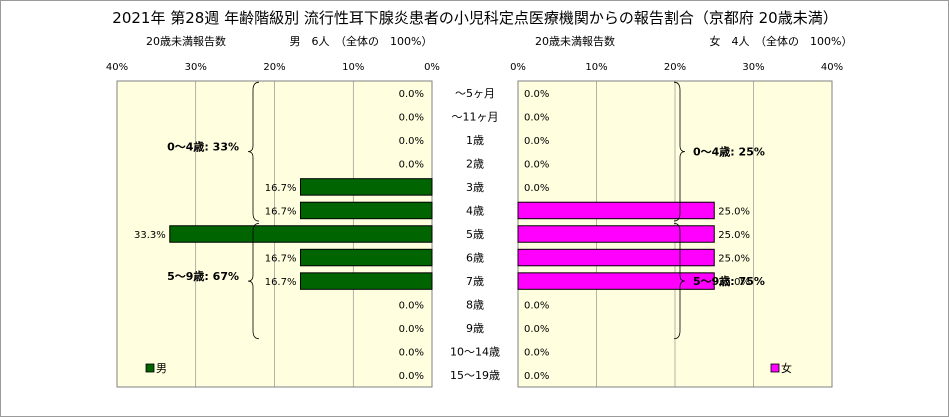 This screenshot has width=949, height=418. I want to click on male-bar-label: 33.3%, so click(150, 235).